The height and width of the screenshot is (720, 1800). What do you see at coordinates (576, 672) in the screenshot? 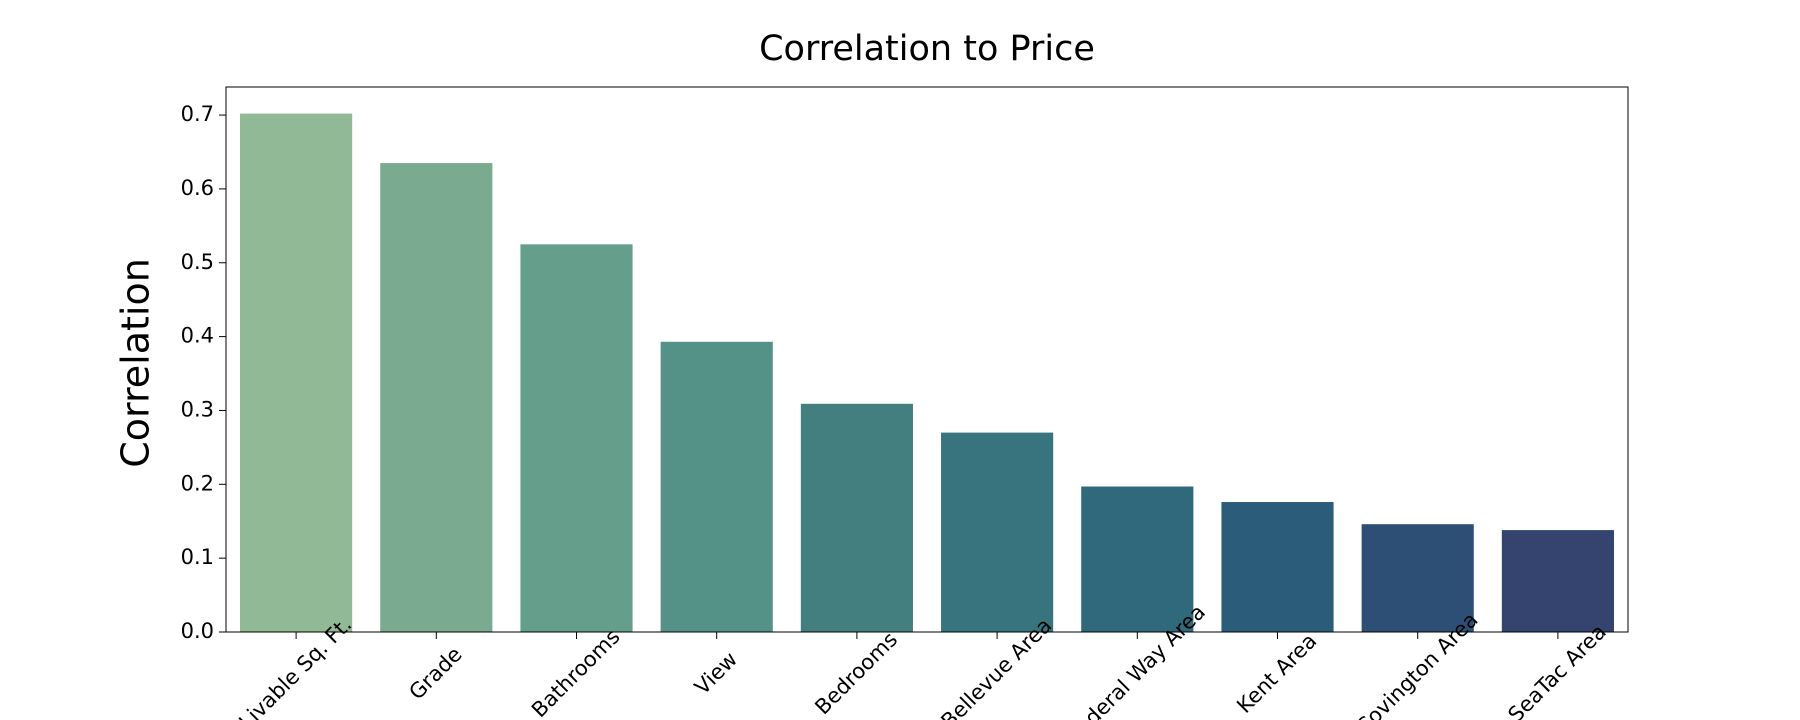
I see `x-tick-label: Bathrooms` at bounding box center [576, 672].